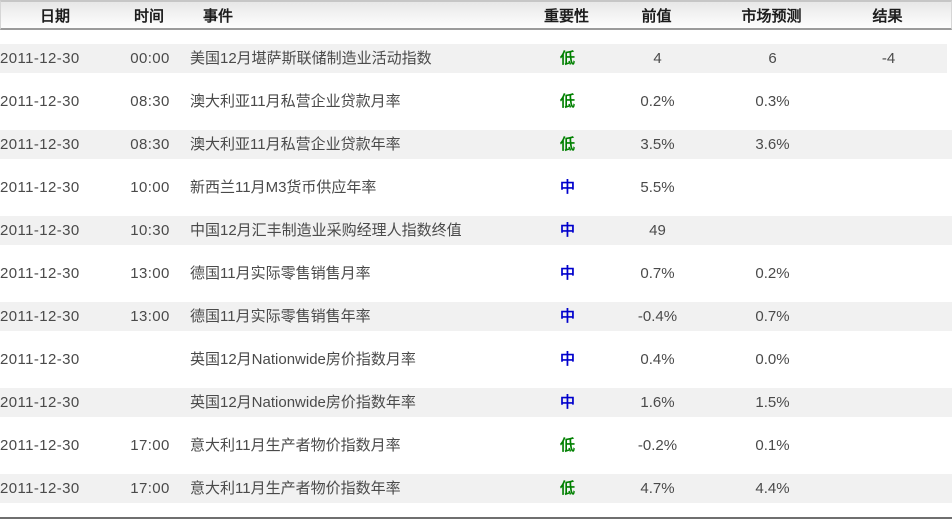 Image resolution: width=952 pixels, height=523 pixels. Describe the element at coordinates (657, 488) in the screenshot. I see `cell-previous: 4.7%` at that location.